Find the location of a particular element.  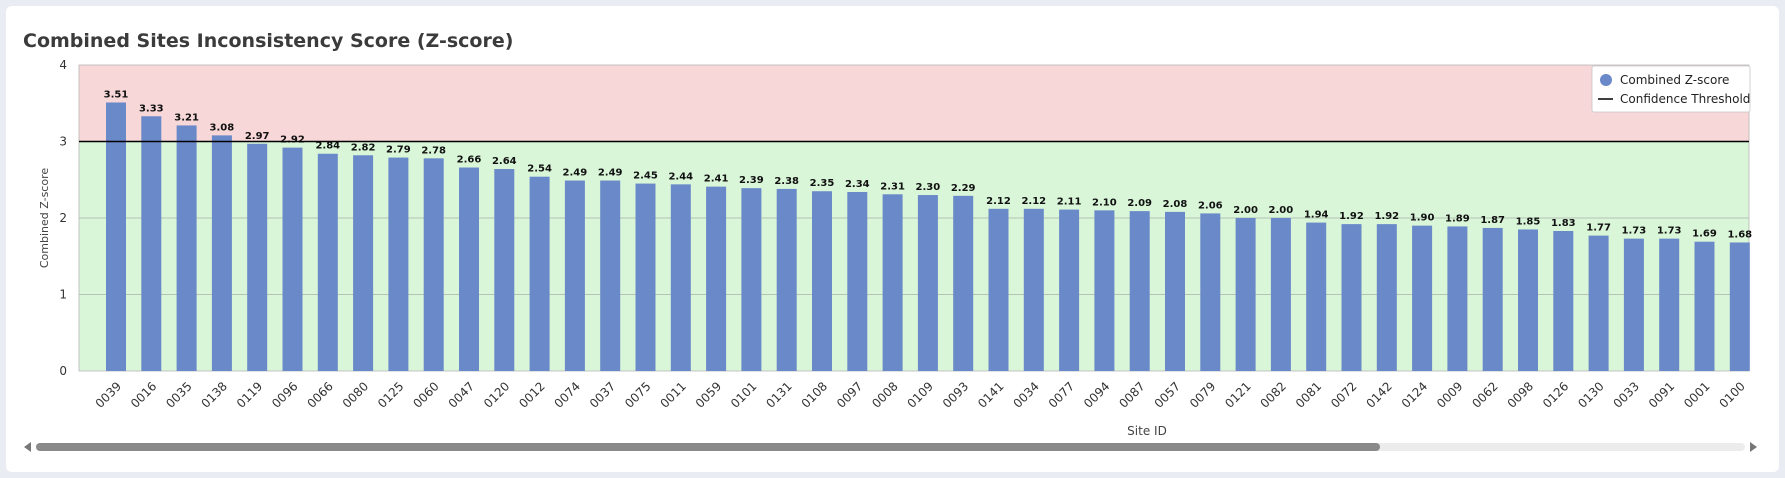

legend-label: Combined Z-score is located at coordinates (1674, 80).